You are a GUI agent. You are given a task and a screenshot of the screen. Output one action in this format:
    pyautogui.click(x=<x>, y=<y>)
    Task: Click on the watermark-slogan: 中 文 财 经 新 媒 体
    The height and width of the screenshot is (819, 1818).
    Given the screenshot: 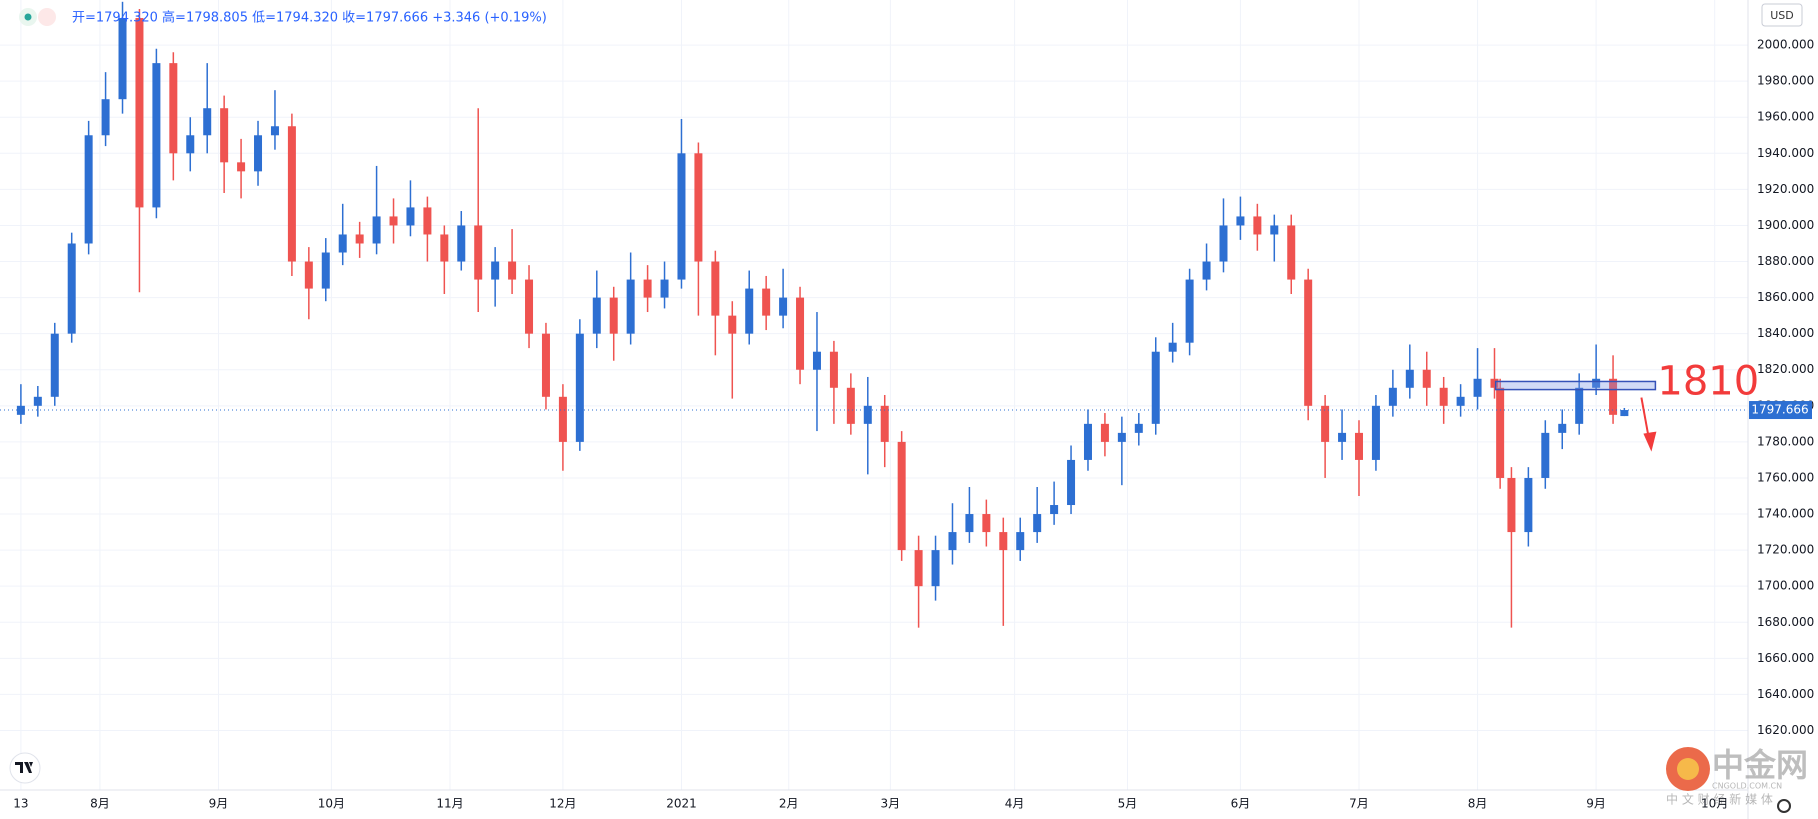 What is the action you would take?
    pyautogui.click(x=1719, y=799)
    